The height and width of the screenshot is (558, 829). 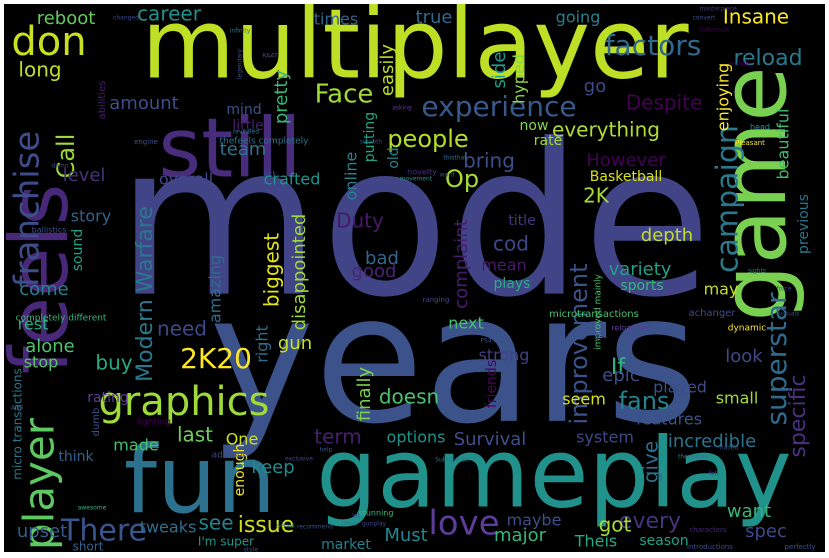 What do you see at coordinates (356, 516) in the screenshot?
I see `word-let: let` at bounding box center [356, 516].